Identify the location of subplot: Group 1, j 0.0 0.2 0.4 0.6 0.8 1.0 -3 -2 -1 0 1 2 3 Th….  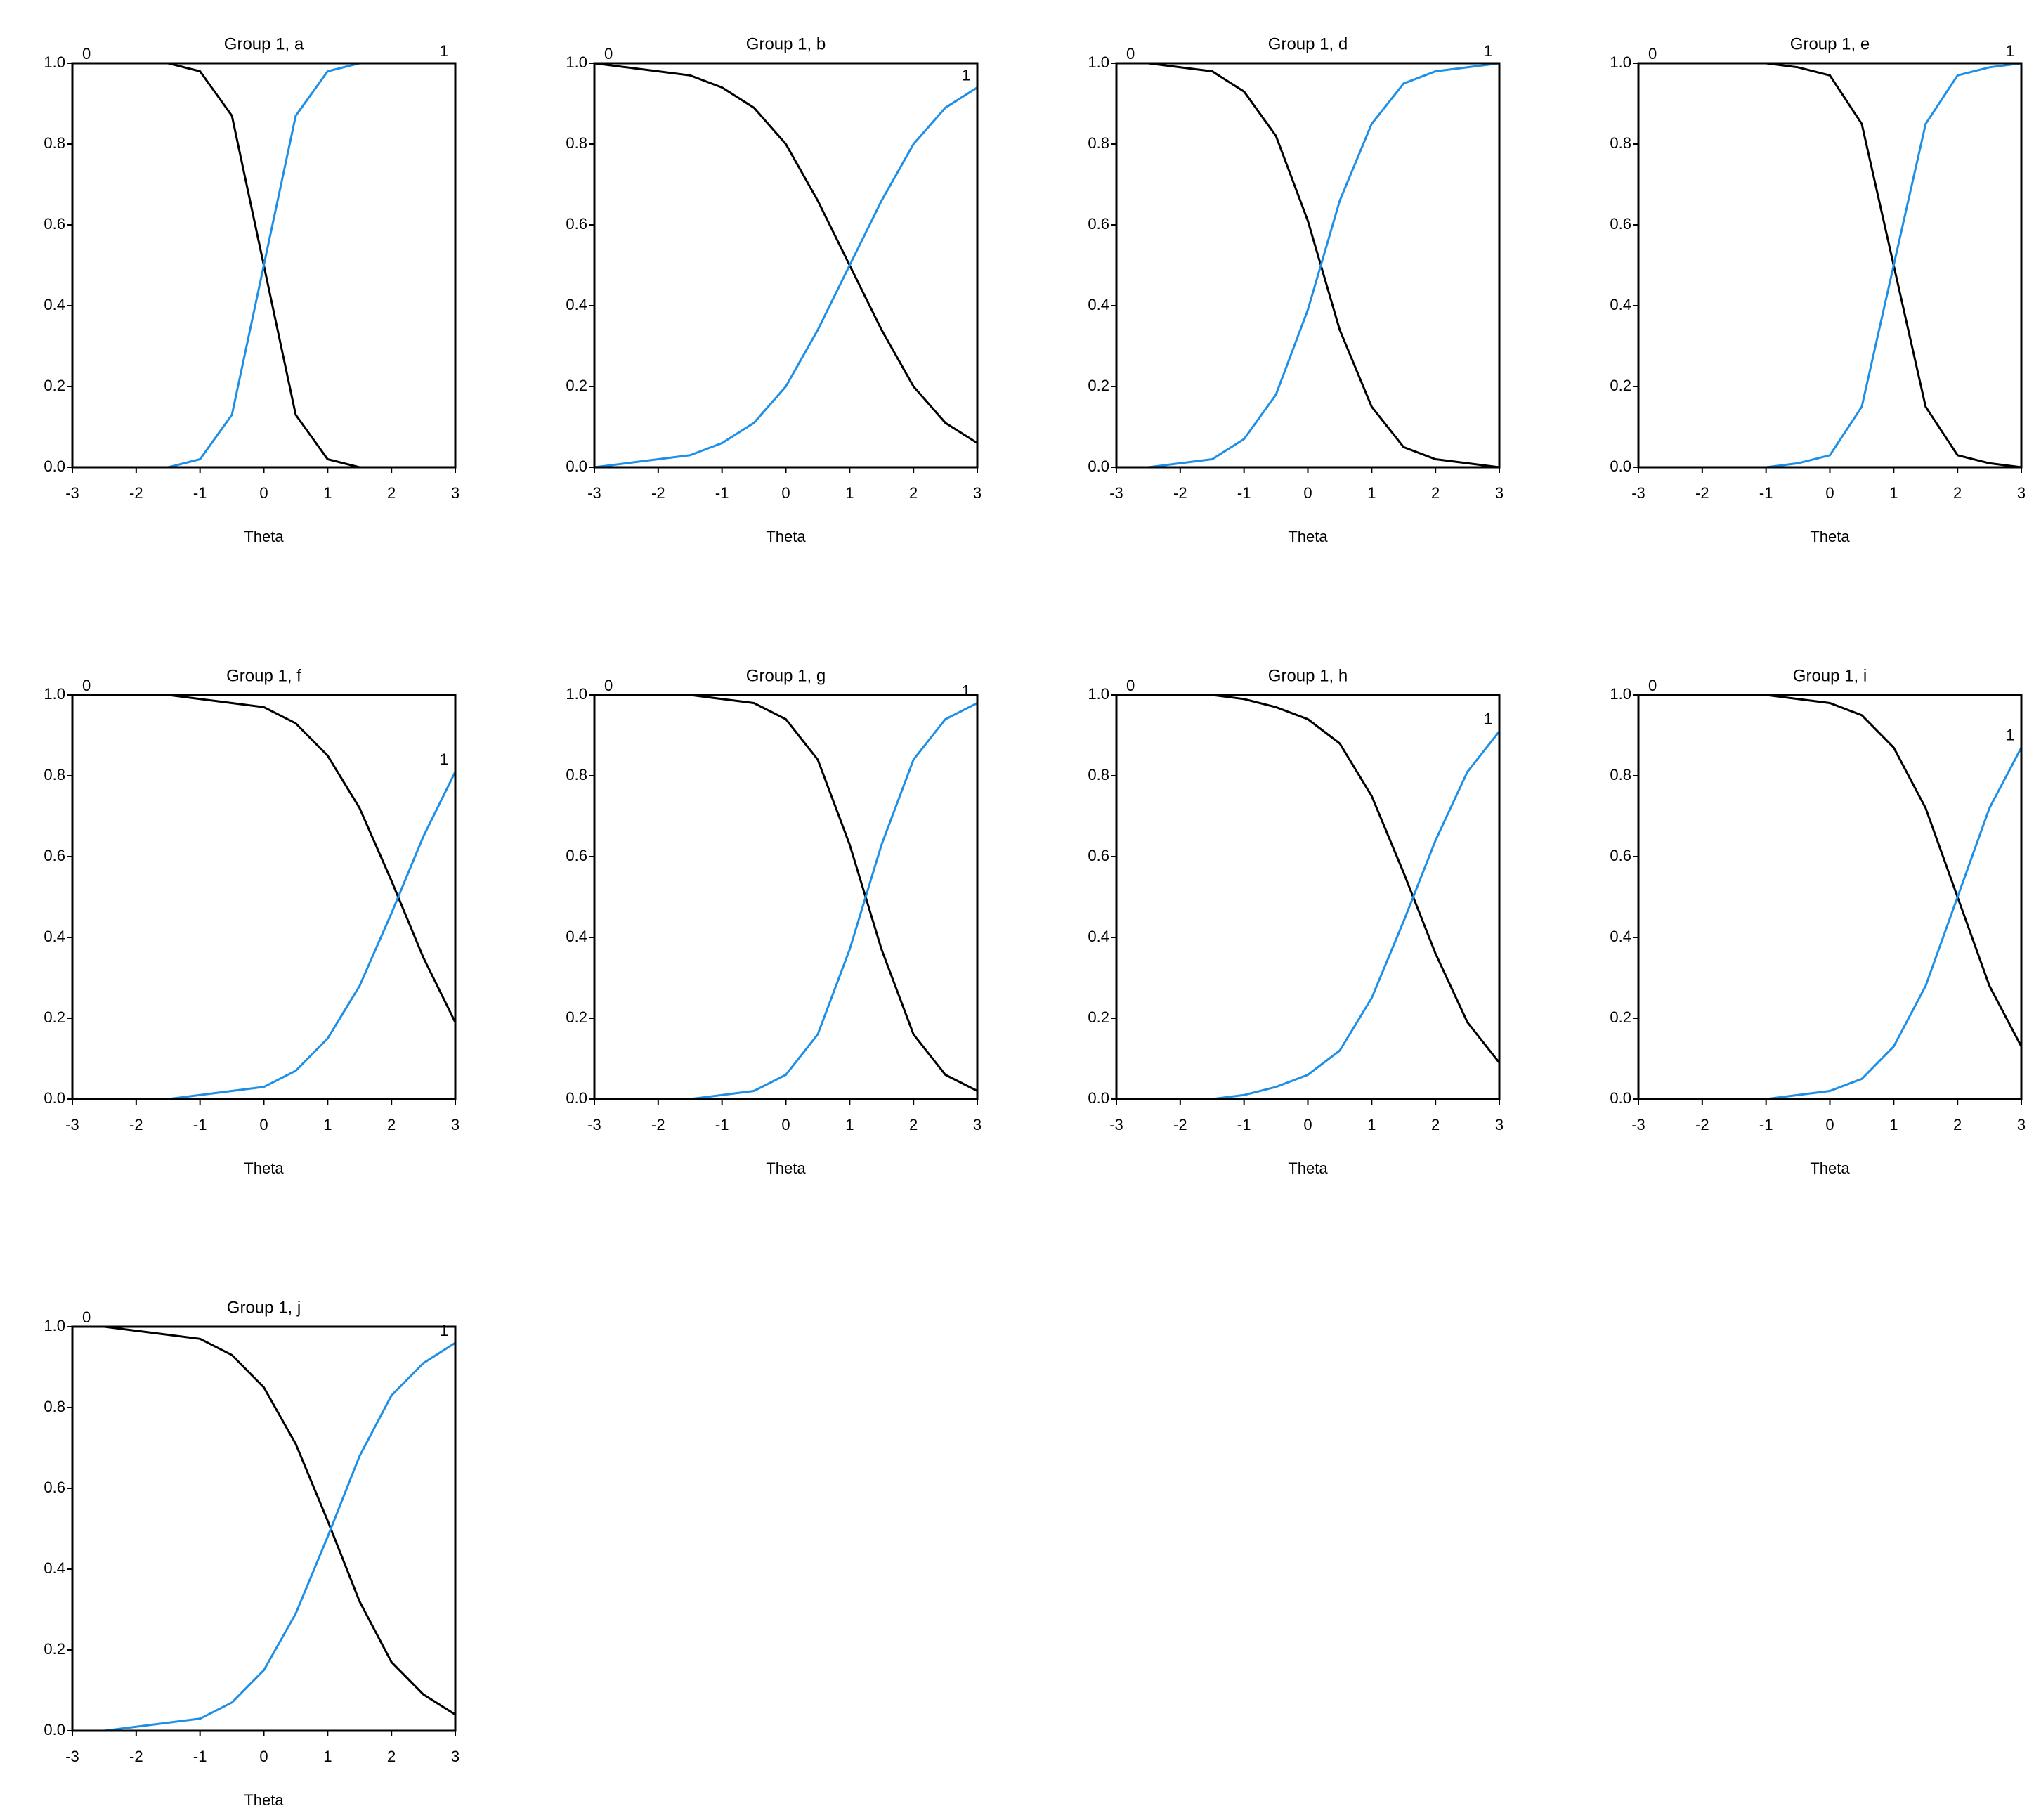
(251, 1553).